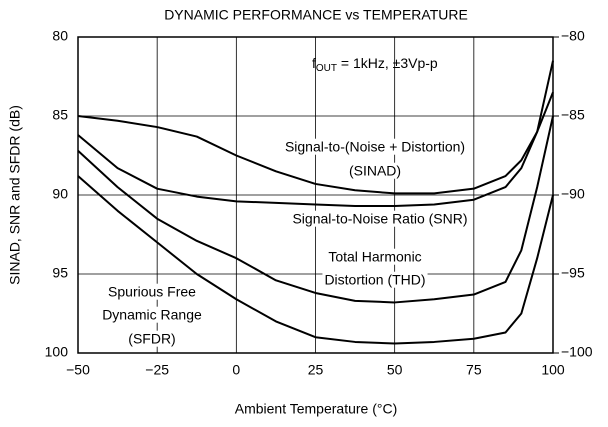  Describe the element at coordinates (57, 352) in the screenshot. I see `y-tick-label: 100` at that location.